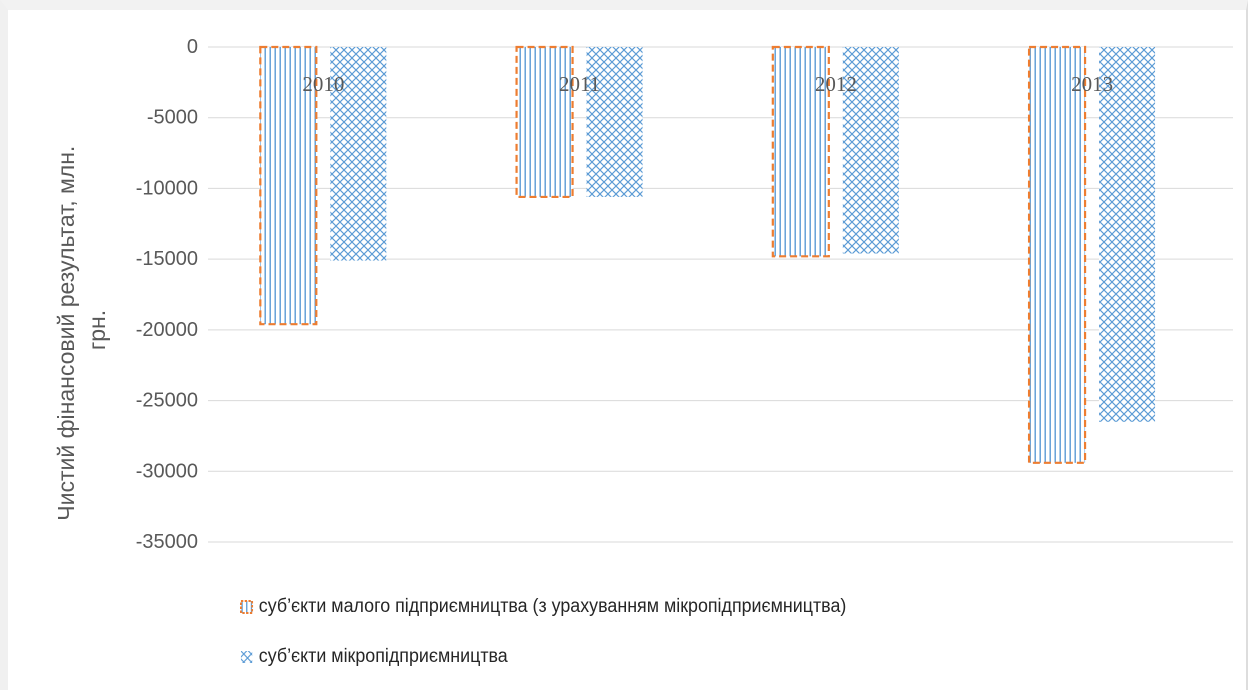 The height and width of the screenshot is (690, 1248). Describe the element at coordinates (870, 150) in the screenshot. I see `bar-series-1-2012` at that location.